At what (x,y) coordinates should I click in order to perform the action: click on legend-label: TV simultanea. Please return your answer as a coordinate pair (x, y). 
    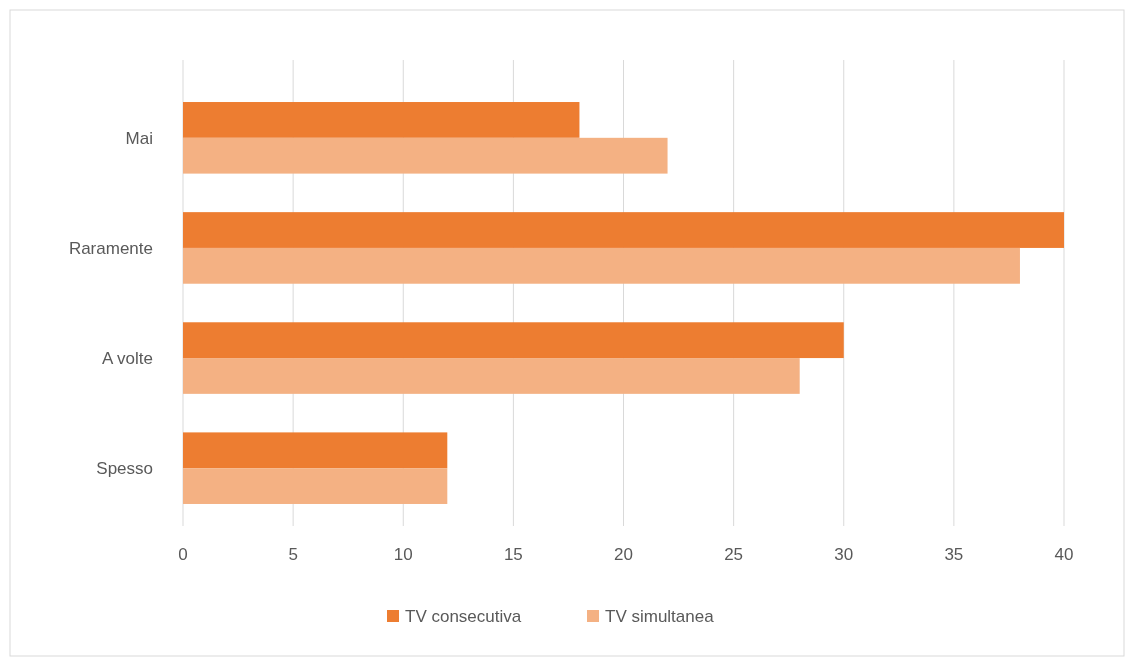
    Looking at the image, I should click on (660, 616).